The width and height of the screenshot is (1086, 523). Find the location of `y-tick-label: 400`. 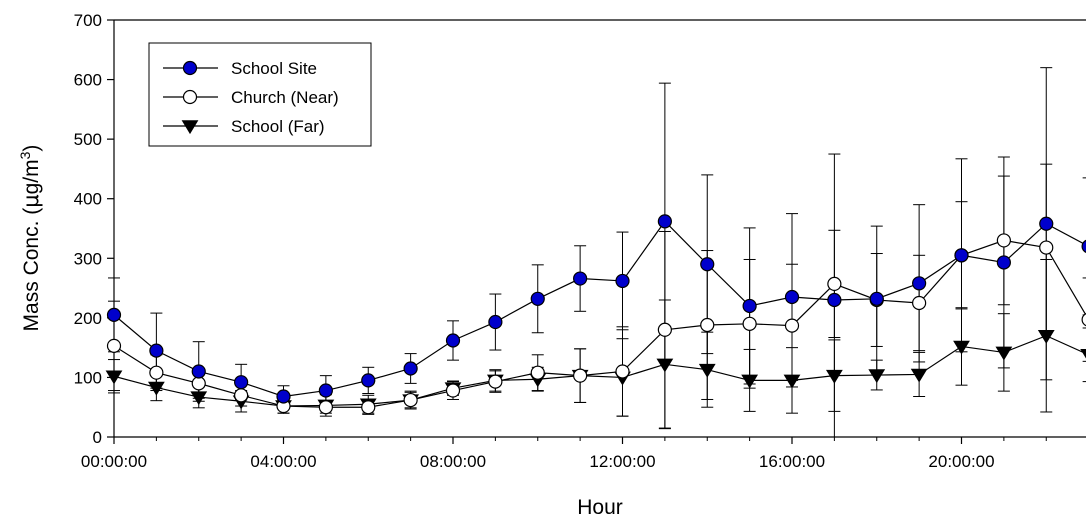

y-tick-label: 400 is located at coordinates (88, 199).